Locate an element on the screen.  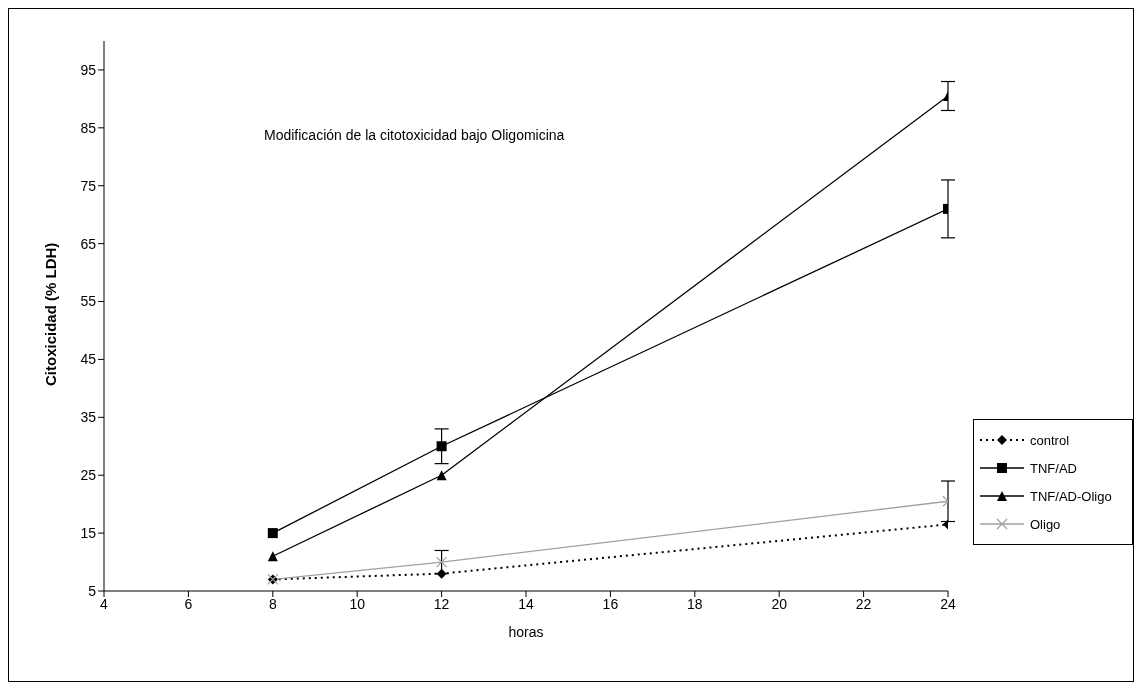
y-tick-label: 95 is located at coordinates (88, 69).